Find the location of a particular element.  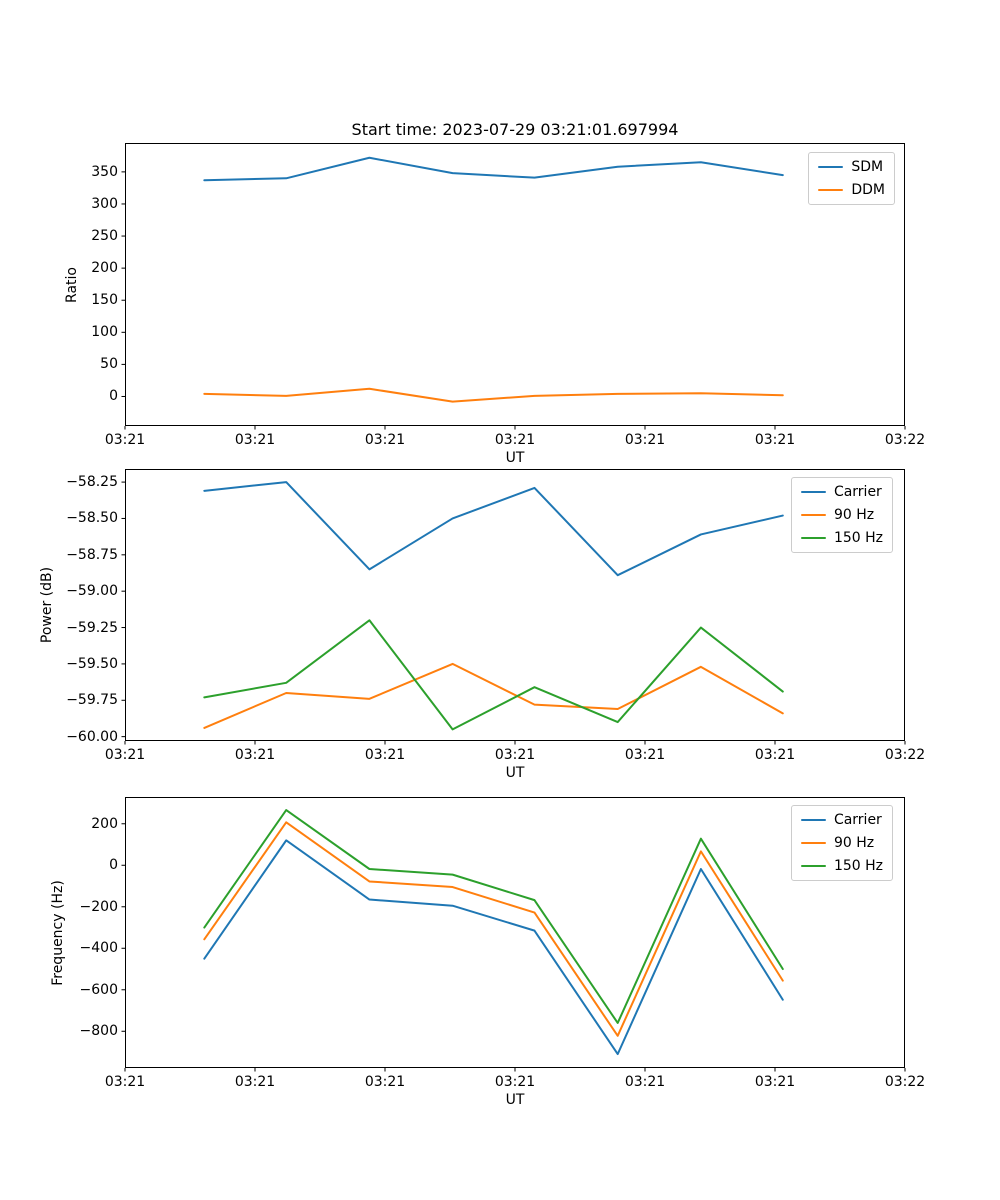

y-tick-label: 50 is located at coordinates (109, 364).